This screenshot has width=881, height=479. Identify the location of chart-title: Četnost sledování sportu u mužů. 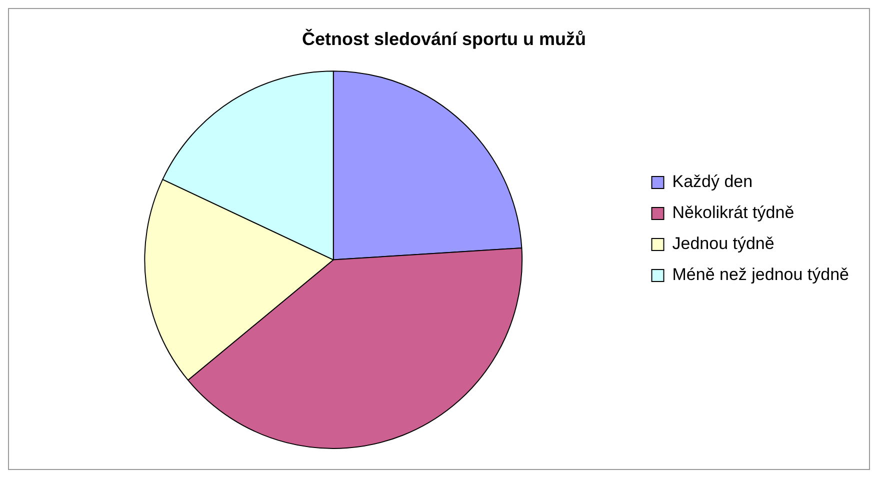
(444, 38).